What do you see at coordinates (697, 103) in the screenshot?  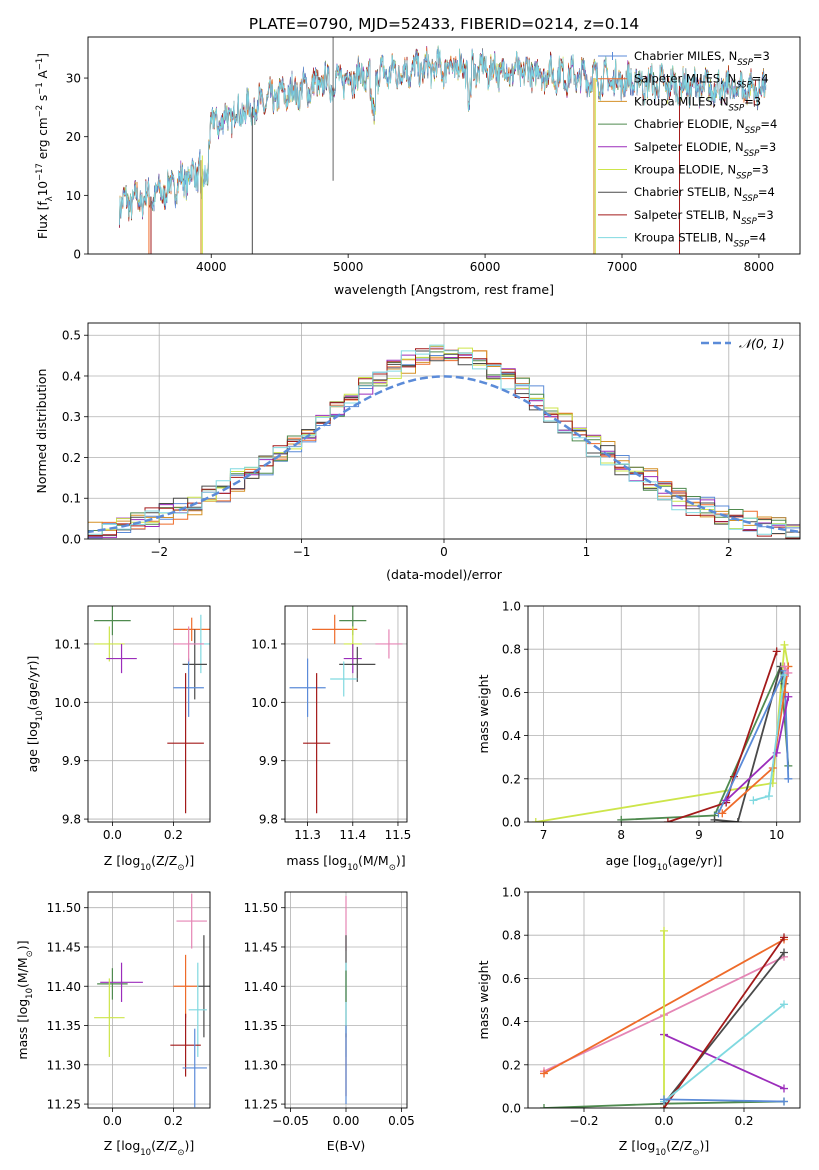 I see `legend-label: Kroupa MILES, NSSP=3` at bounding box center [697, 103].